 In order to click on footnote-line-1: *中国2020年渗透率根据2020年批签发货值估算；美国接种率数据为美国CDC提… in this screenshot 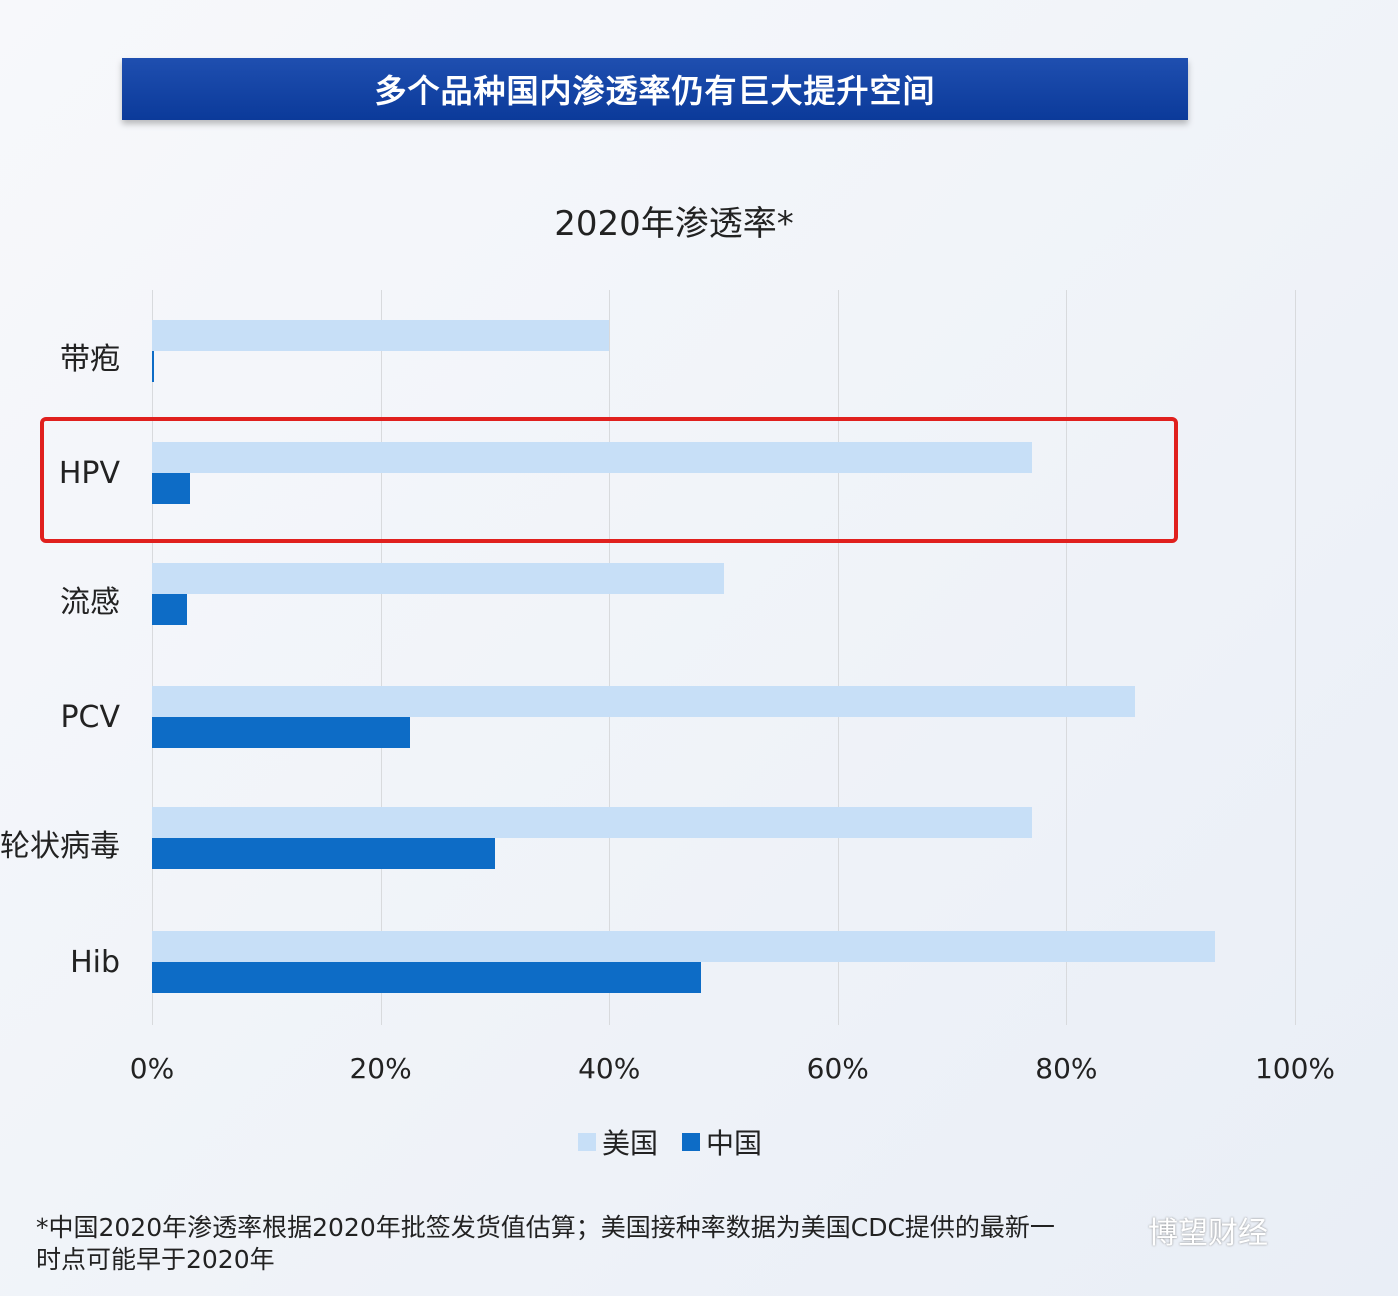, I will do `click(545, 1227)`.